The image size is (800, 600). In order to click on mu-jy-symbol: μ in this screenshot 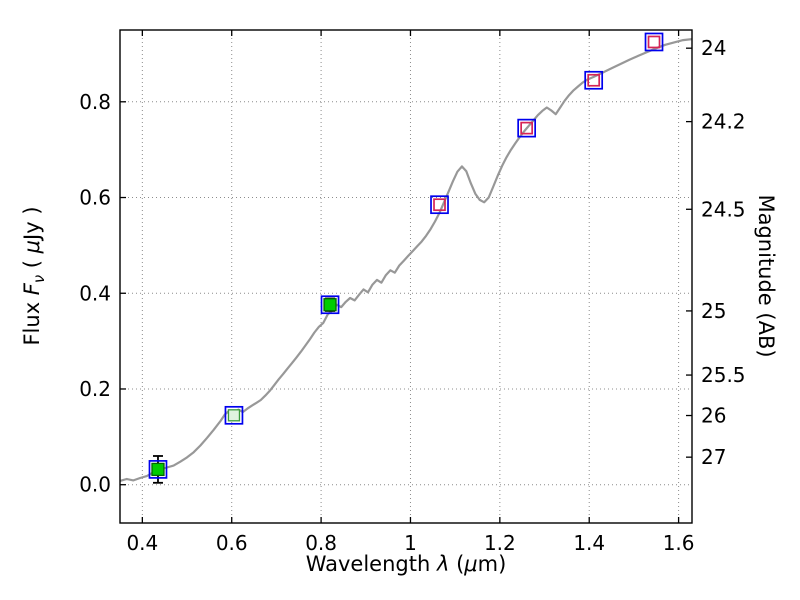, I will do `click(31, 246)`.